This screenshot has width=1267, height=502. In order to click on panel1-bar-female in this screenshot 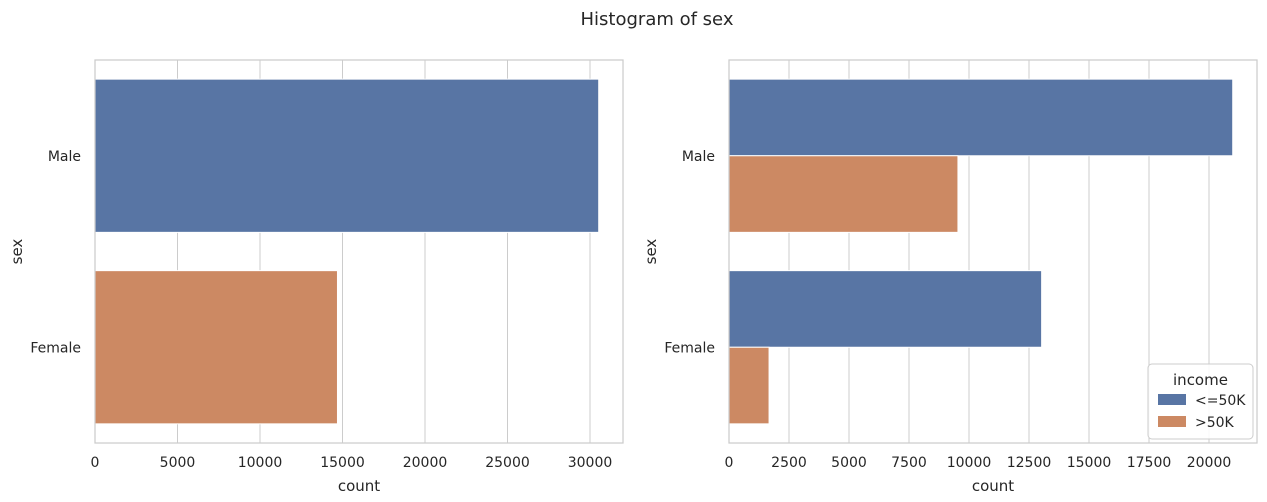, I will do `click(216, 347)`.